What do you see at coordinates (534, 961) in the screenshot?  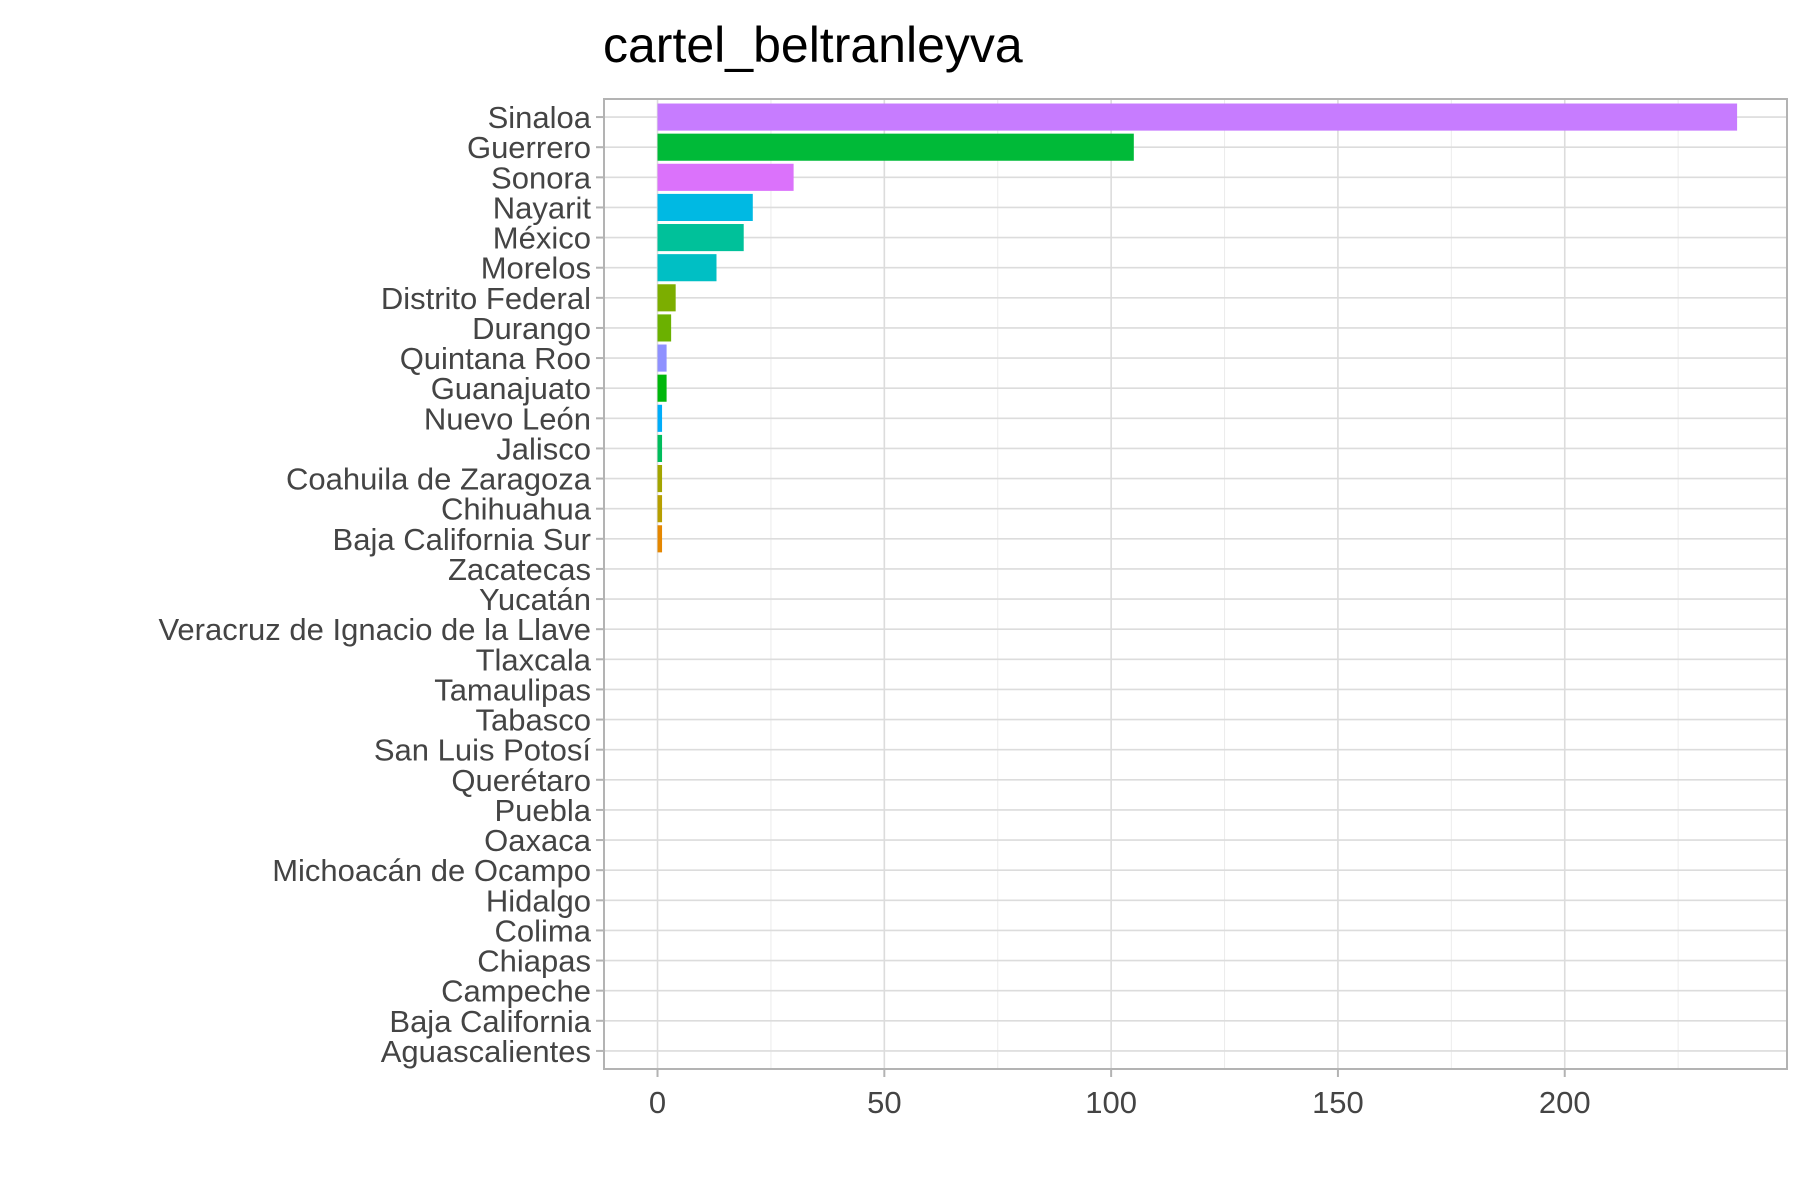 I see `category-label: Chiapas` at bounding box center [534, 961].